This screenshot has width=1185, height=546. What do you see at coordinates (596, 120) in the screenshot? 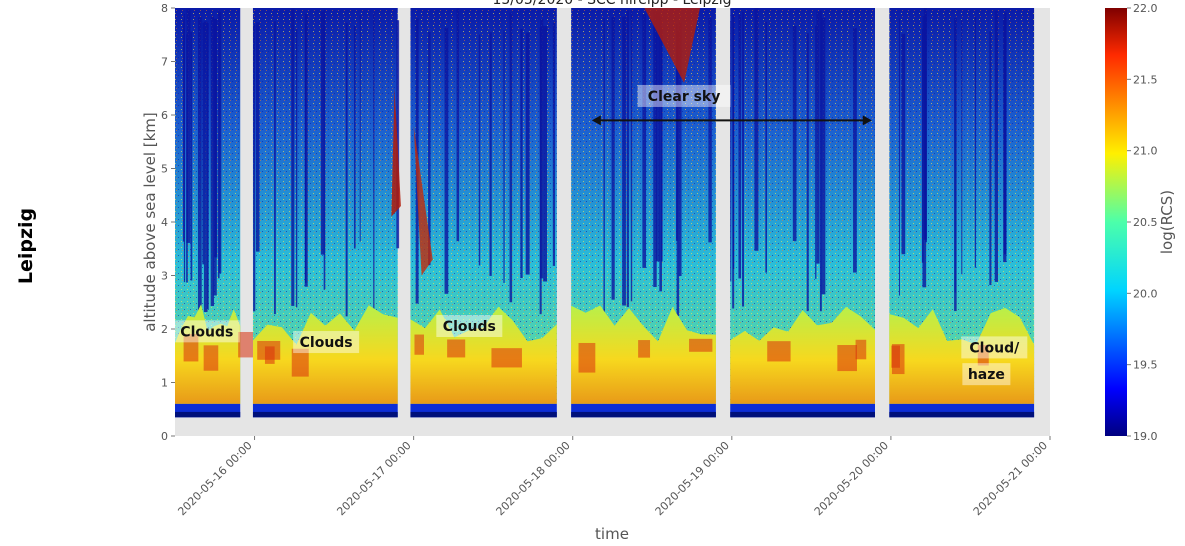
I see `arrow-head-left` at bounding box center [596, 120].